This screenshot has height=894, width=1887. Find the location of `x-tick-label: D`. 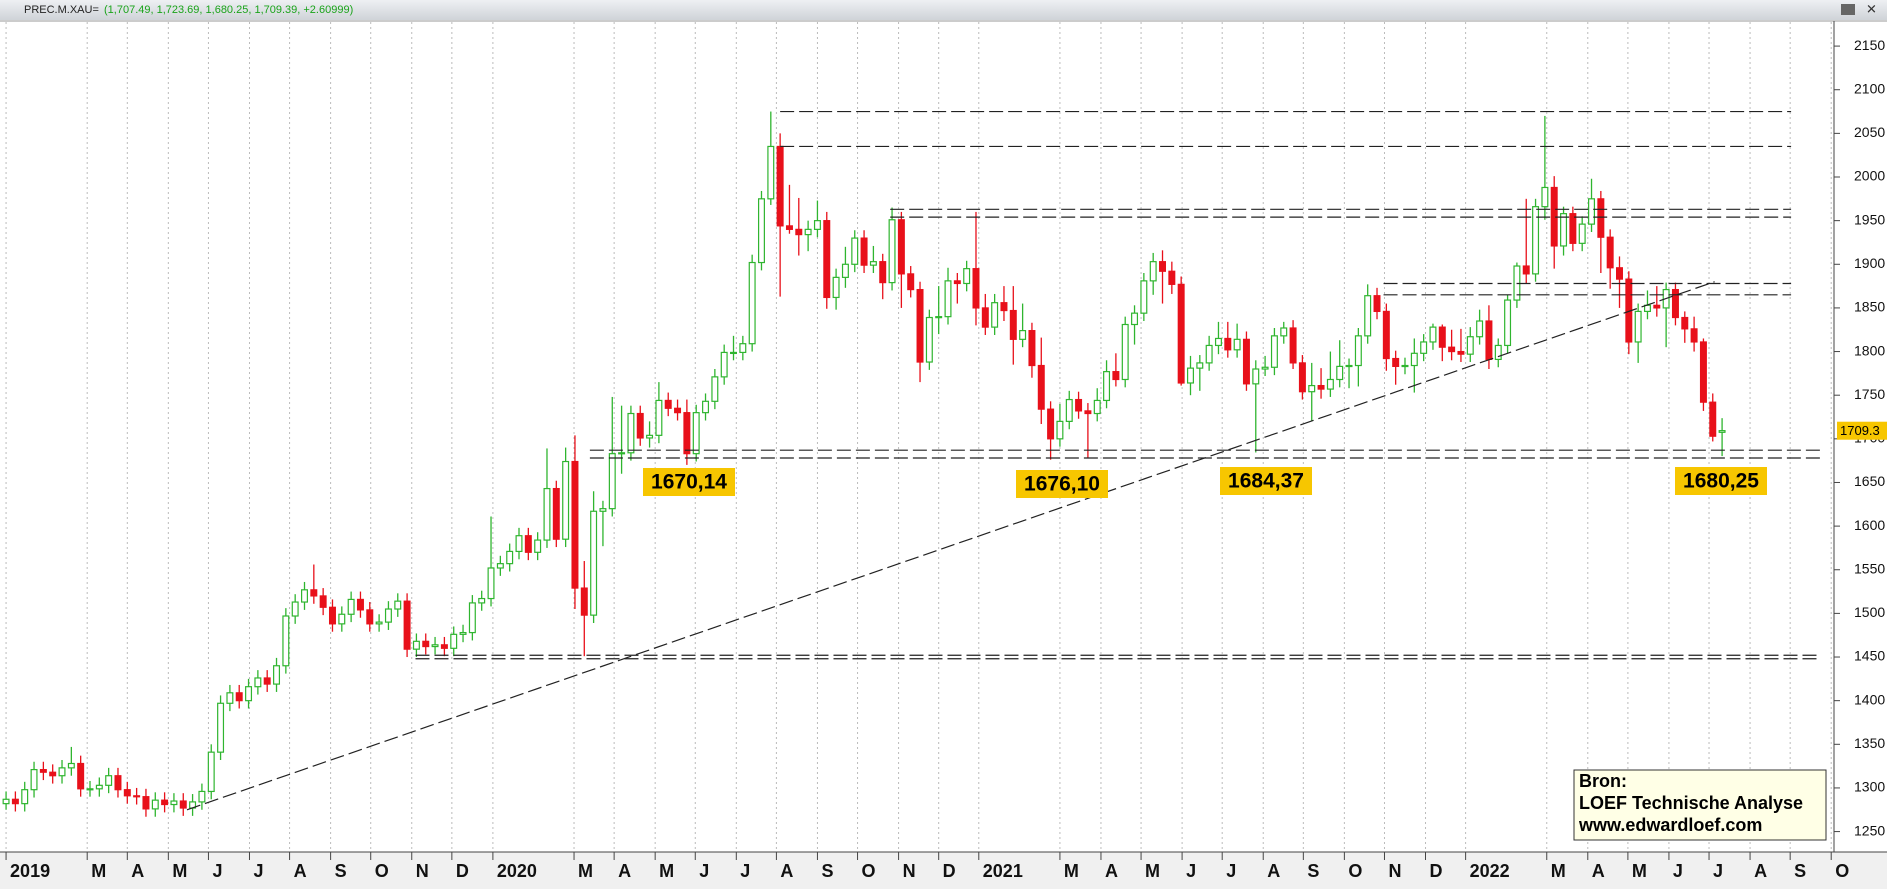

x-tick-label: D is located at coordinates (462, 871).